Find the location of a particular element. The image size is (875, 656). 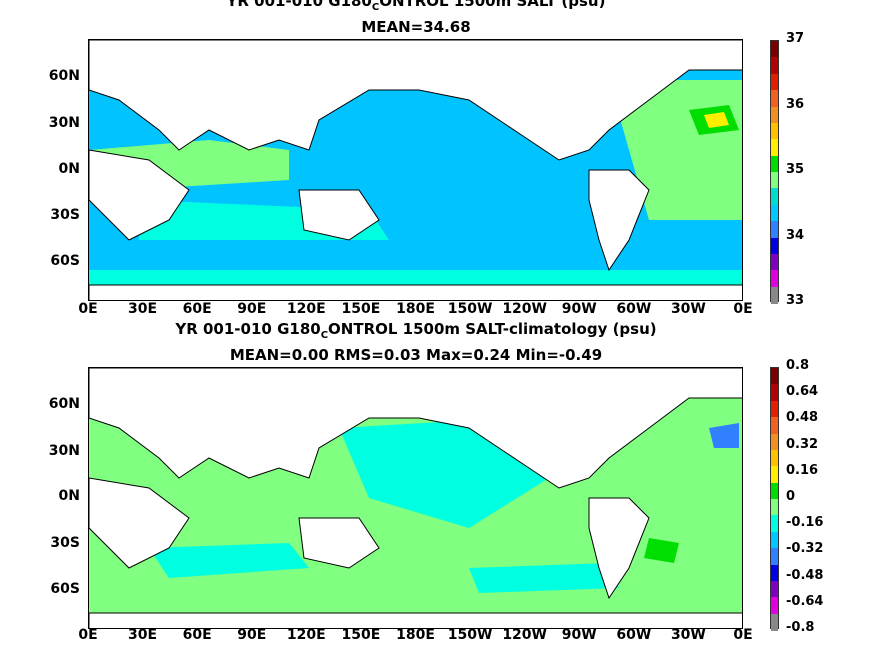

colorbar-tick-label: 36 is located at coordinates (795, 104).